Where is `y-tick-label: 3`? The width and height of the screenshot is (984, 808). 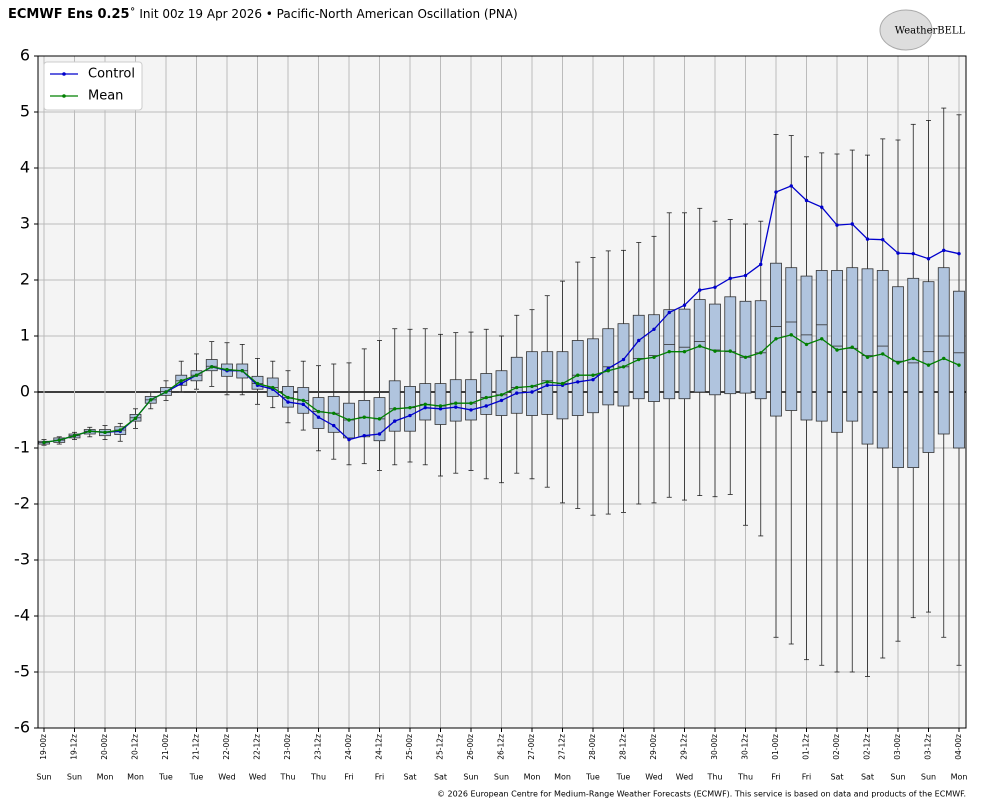 y-tick-label: 3 is located at coordinates (25, 223).